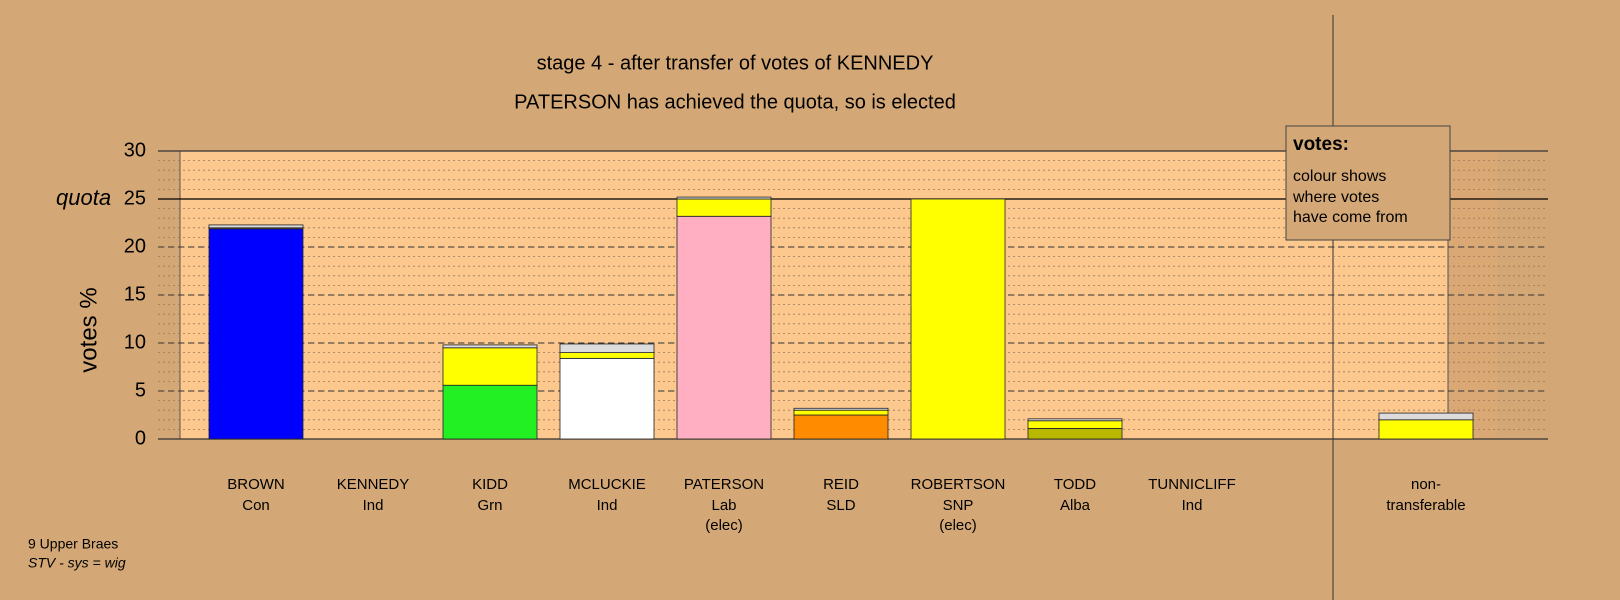  I want to click on y-tick-label: 20, so click(135, 246).